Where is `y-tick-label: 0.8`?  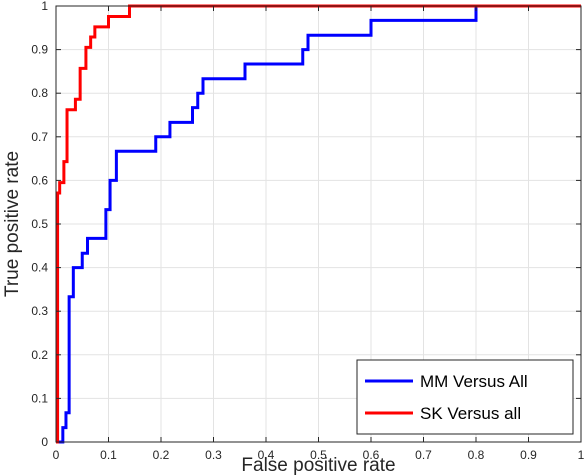
y-tick-label: 0.8 is located at coordinates (39, 93).